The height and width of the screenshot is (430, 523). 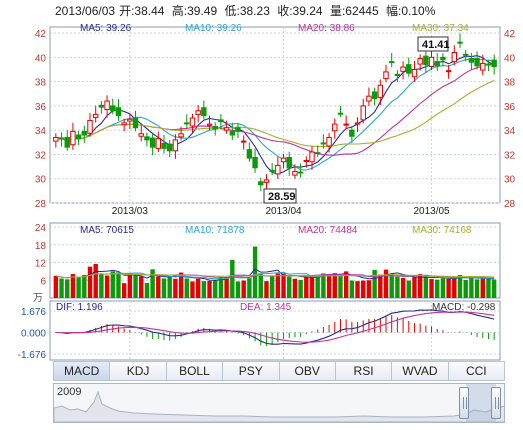 I want to click on navigator-right-handle, so click(x=496, y=403).